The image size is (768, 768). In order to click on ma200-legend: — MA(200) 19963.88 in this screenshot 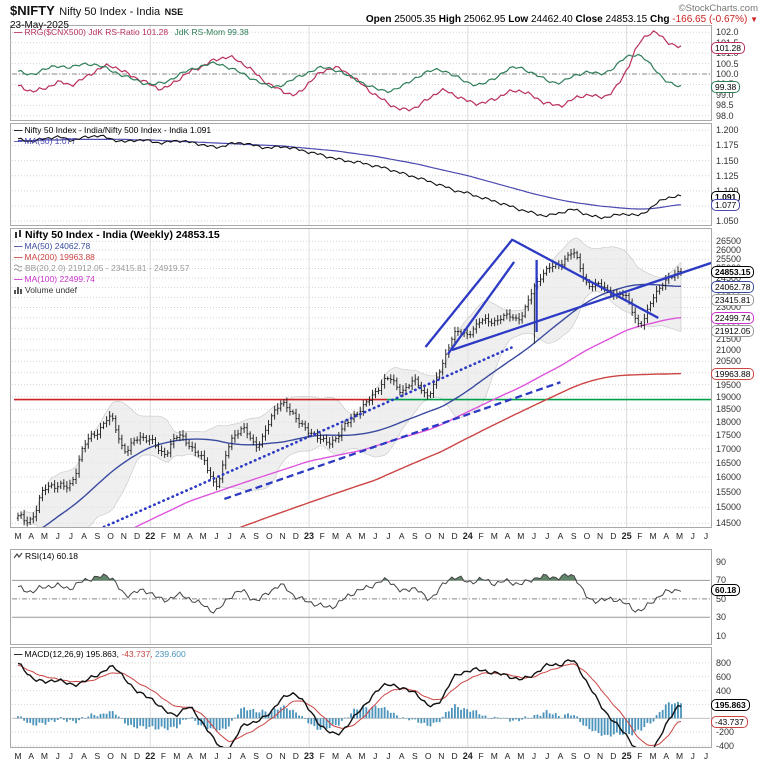, I will do `click(54, 257)`.